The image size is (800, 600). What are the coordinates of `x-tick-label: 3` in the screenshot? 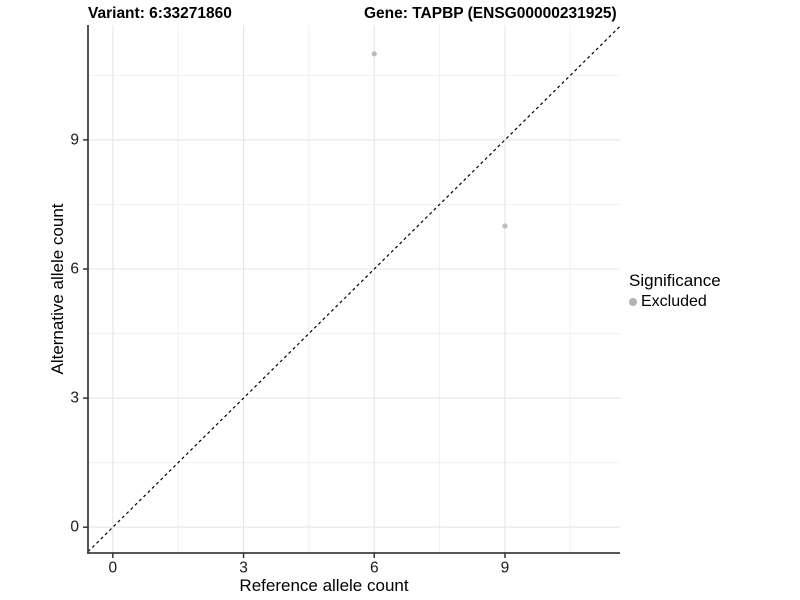 It's located at (243, 567).